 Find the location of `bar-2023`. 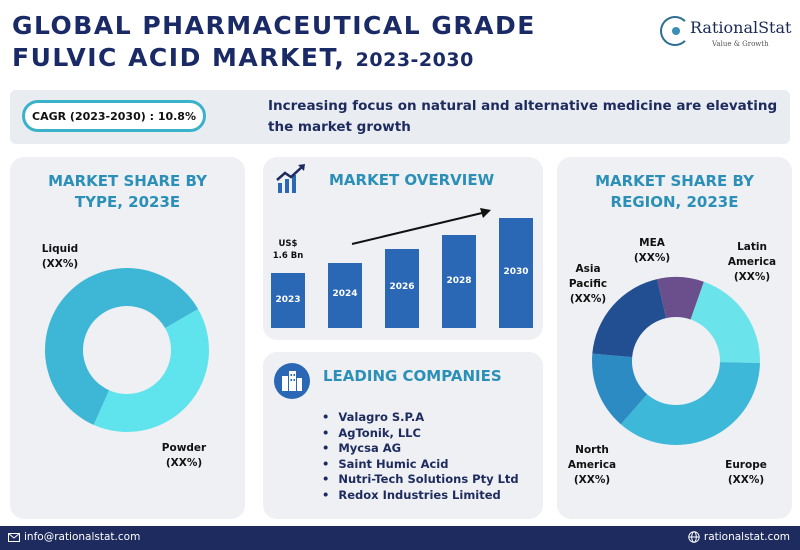

bar-2023 is located at coordinates (288, 300).